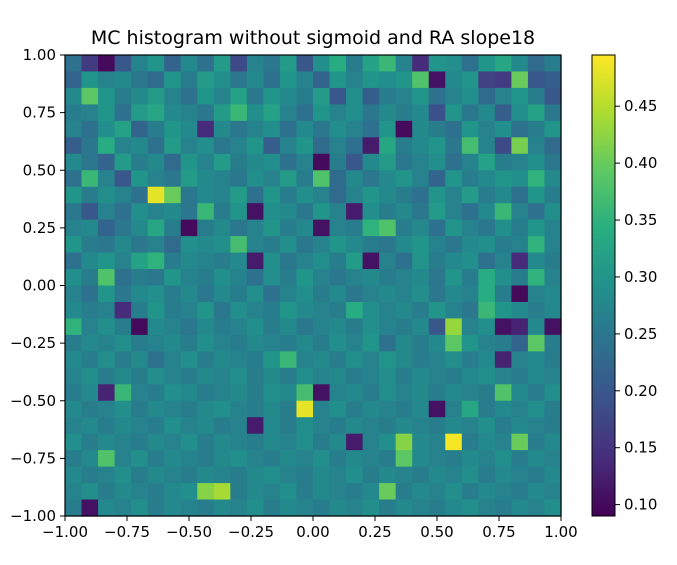 The image size is (677, 565). I want to click on colorbar-tick-label: 0.25, so click(640, 334).